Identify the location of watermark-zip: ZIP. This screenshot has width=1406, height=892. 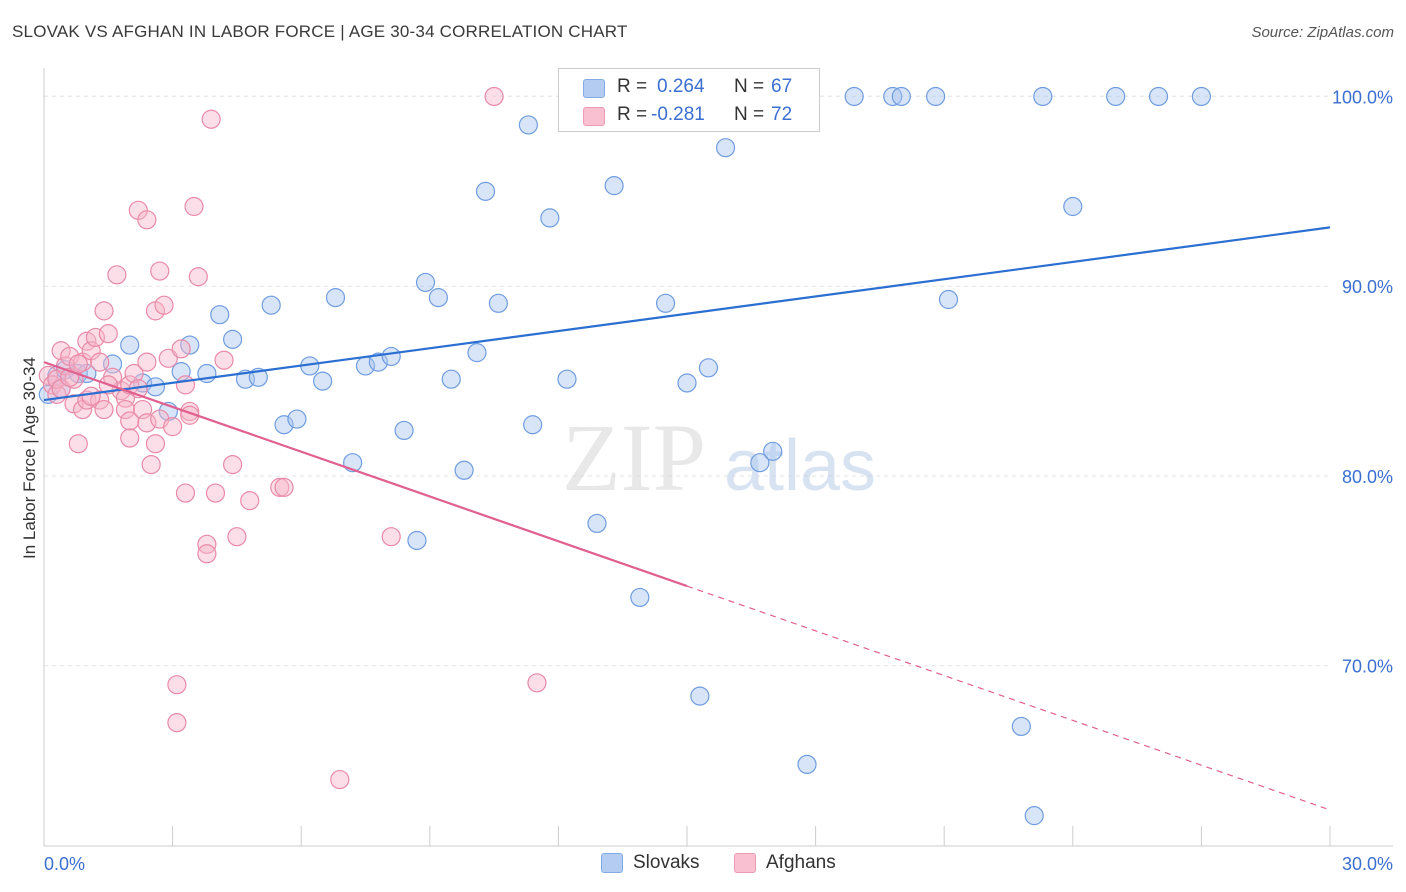
(634, 457).